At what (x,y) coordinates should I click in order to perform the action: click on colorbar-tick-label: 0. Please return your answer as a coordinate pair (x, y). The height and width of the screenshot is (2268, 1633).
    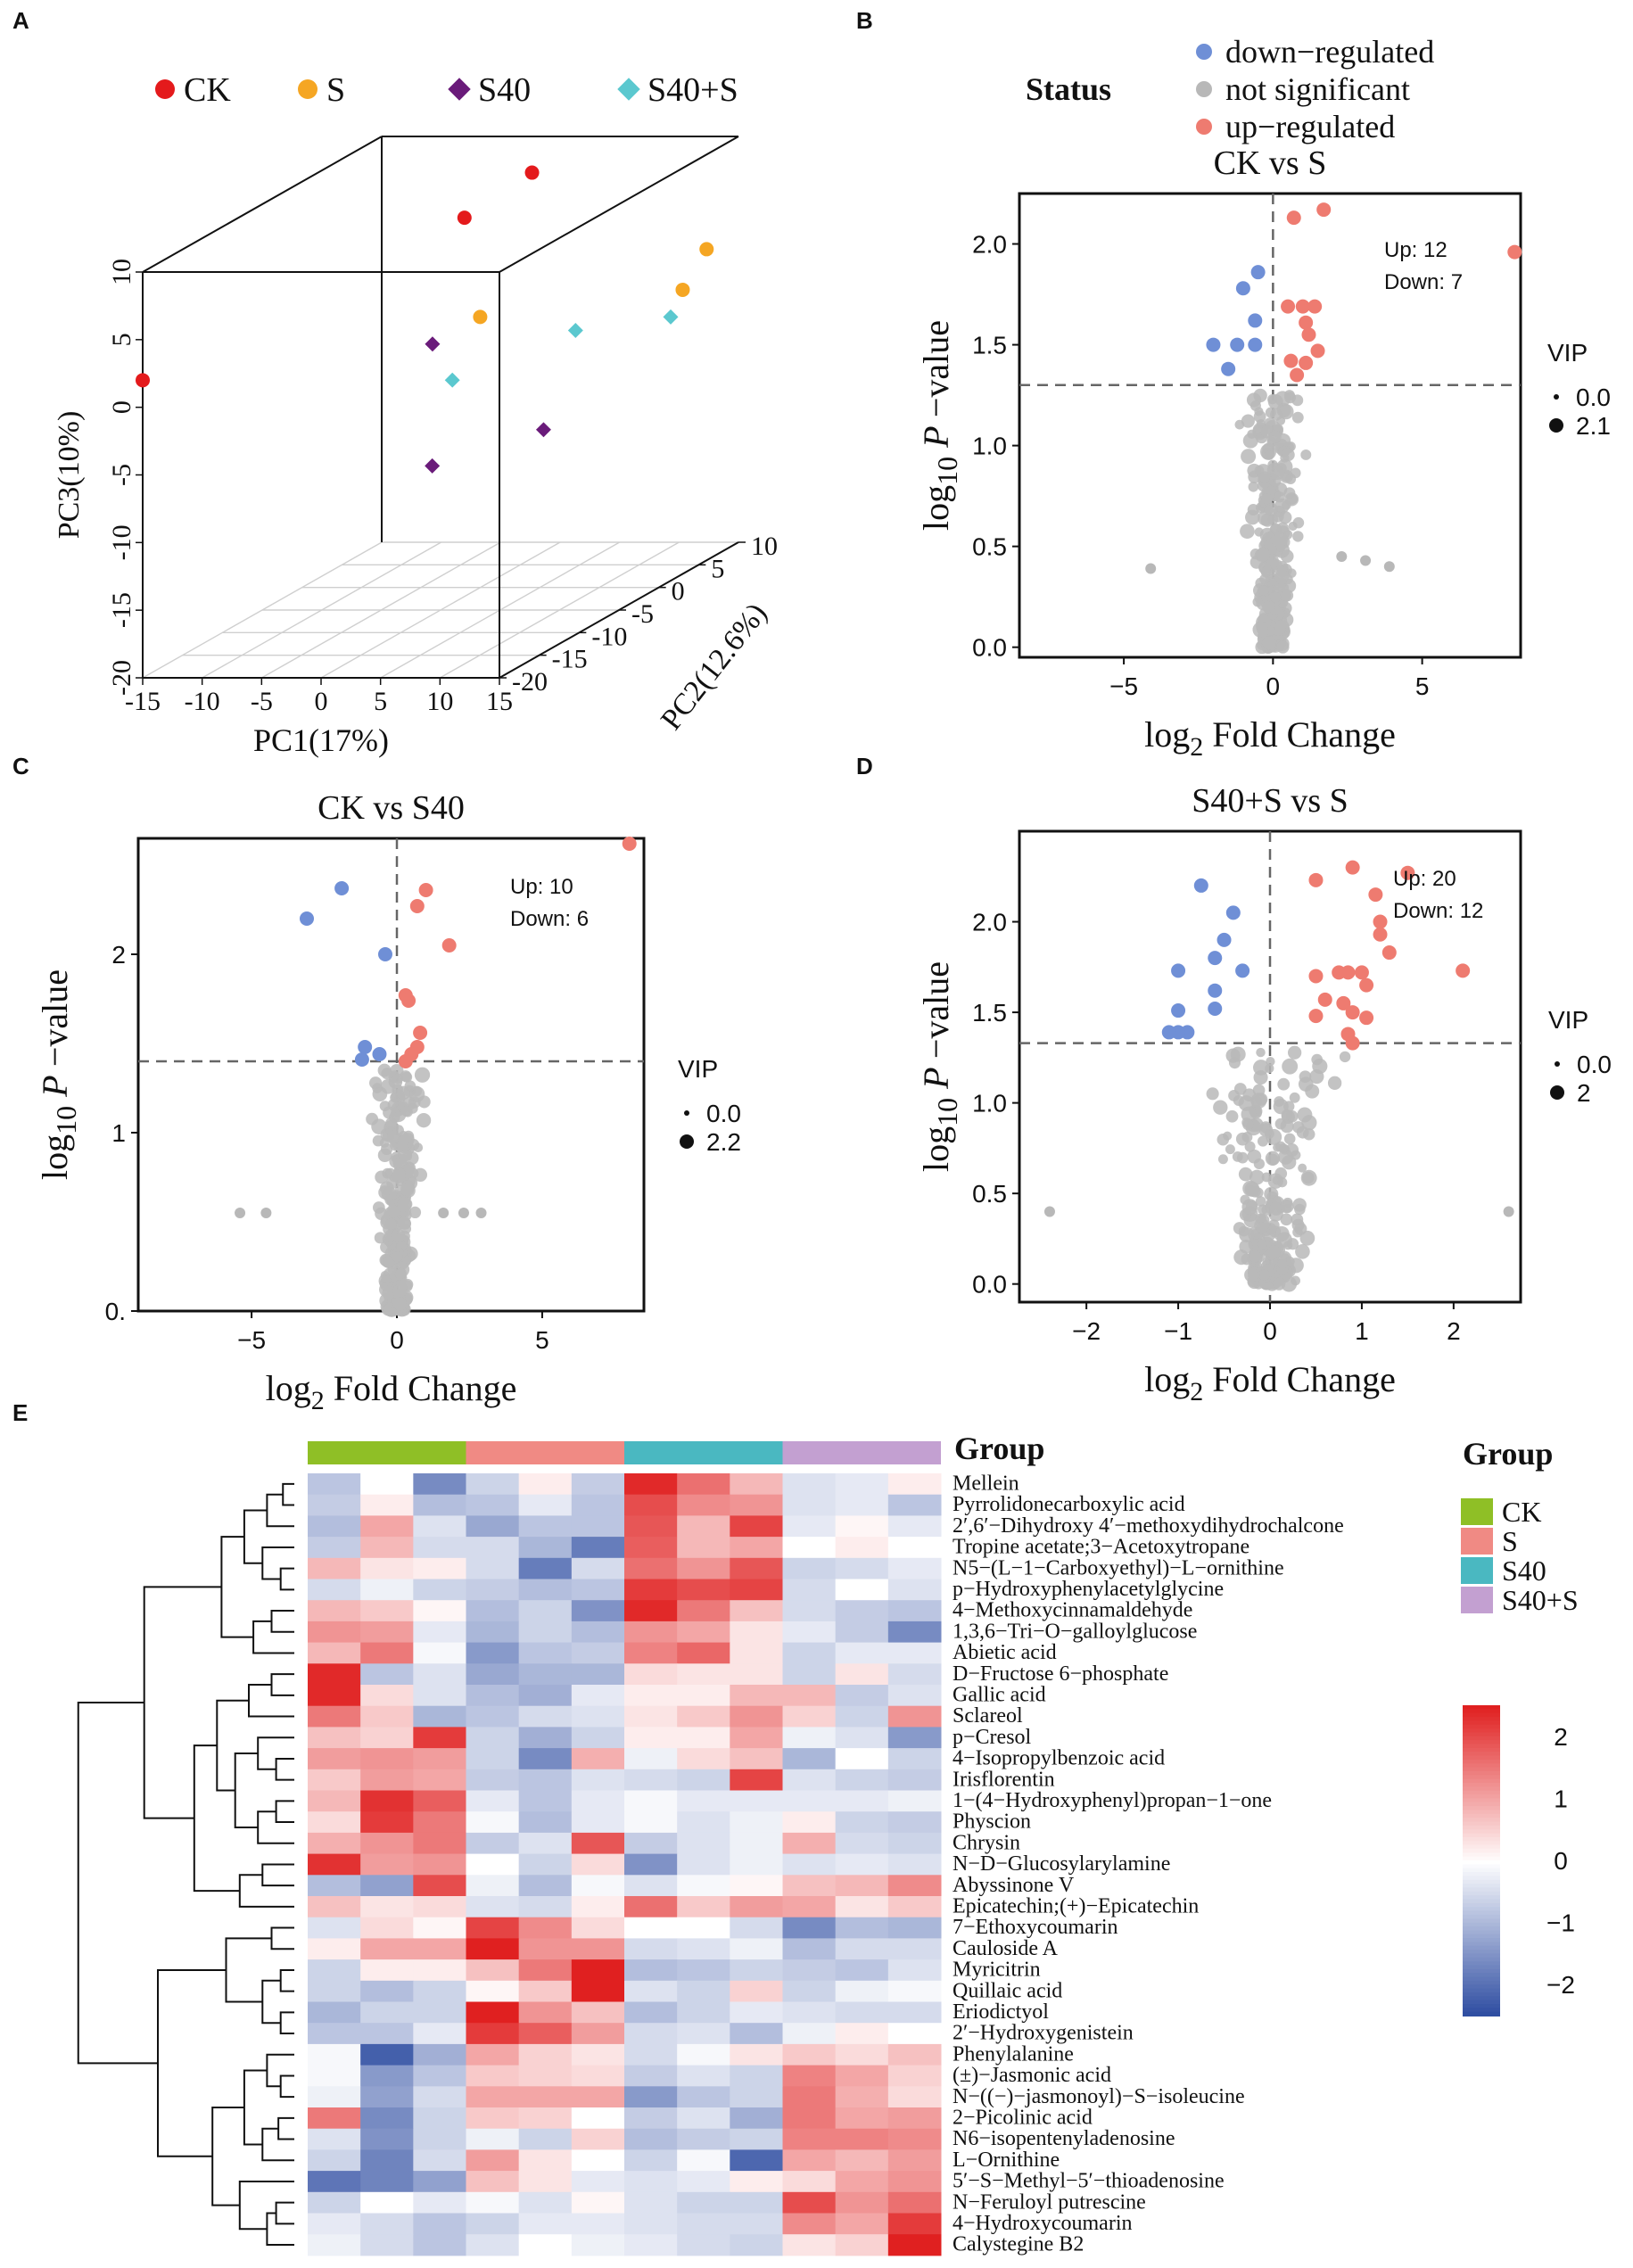
    Looking at the image, I should click on (1561, 1861).